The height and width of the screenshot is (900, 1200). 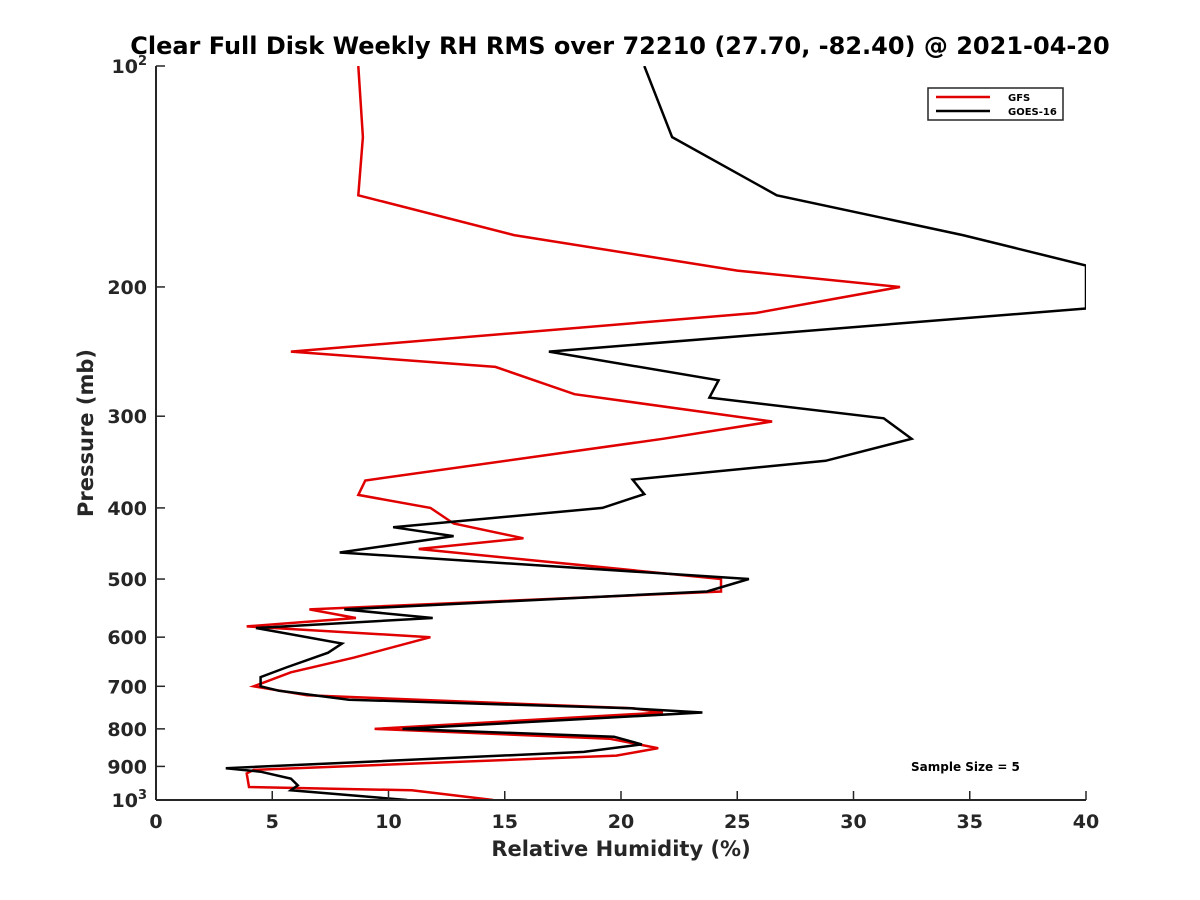 What do you see at coordinates (155, 822) in the screenshot?
I see `x-tick-label: 0` at bounding box center [155, 822].